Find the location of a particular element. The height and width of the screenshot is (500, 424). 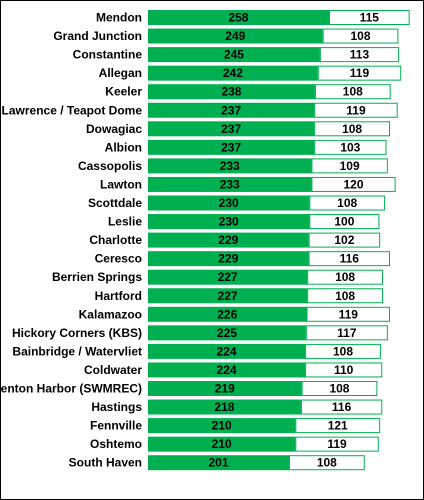

data-label-secondary: 113 is located at coordinates (360, 55).